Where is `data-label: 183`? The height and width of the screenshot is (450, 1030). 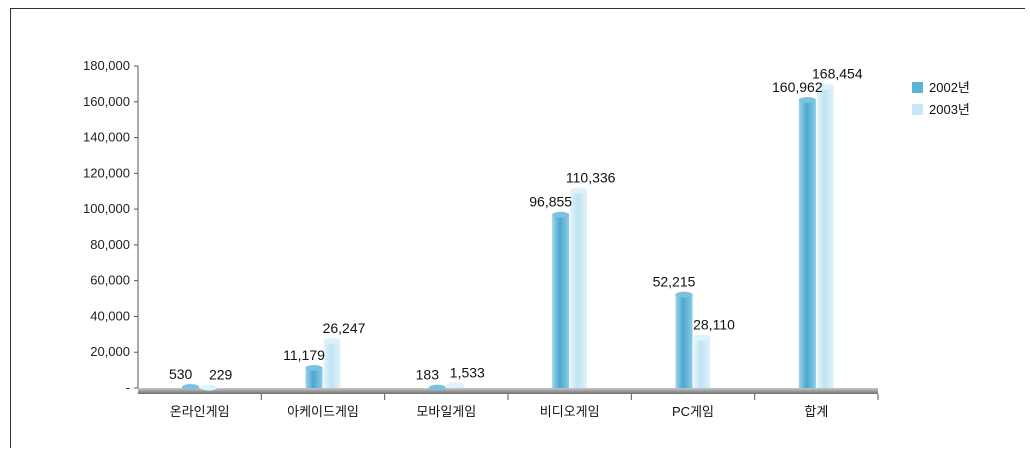
data-label: 183 is located at coordinates (428, 375).